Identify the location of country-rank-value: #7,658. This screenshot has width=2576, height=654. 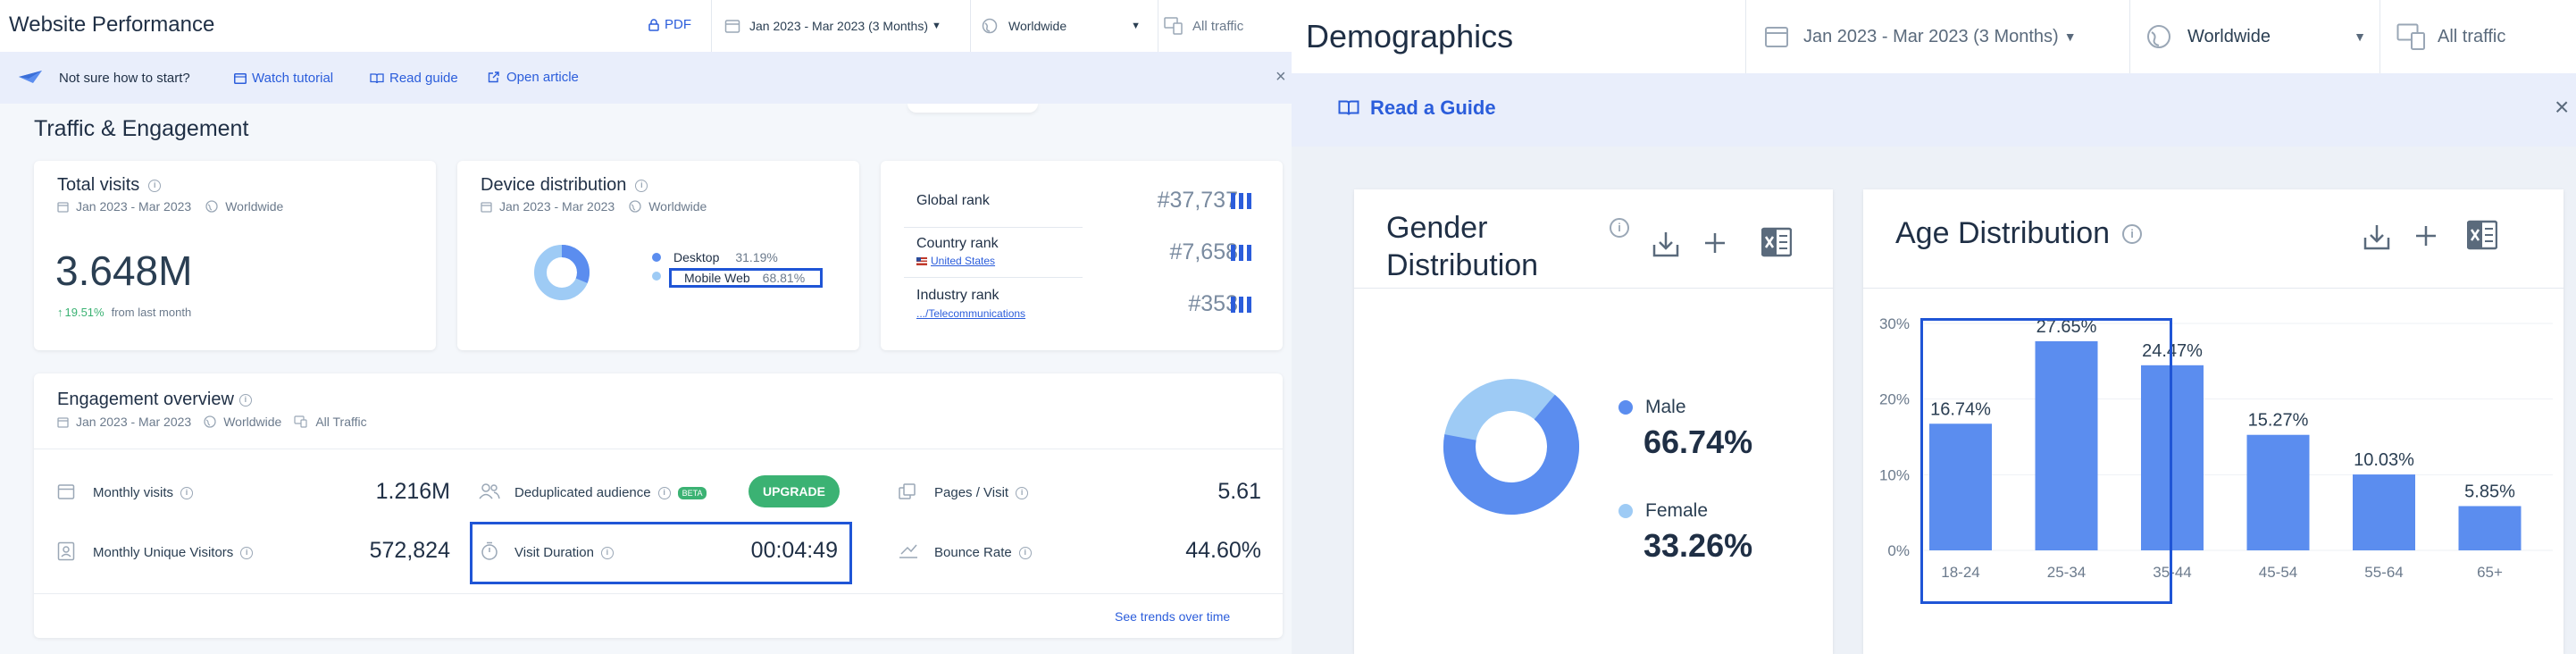
(1204, 251).